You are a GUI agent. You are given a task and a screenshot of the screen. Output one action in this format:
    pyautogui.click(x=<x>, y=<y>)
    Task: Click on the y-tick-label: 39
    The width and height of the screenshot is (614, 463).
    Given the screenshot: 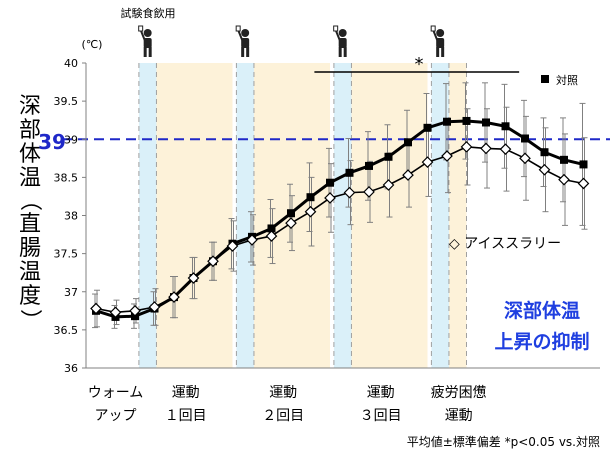 What is the action you would take?
    pyautogui.click(x=71, y=139)
    